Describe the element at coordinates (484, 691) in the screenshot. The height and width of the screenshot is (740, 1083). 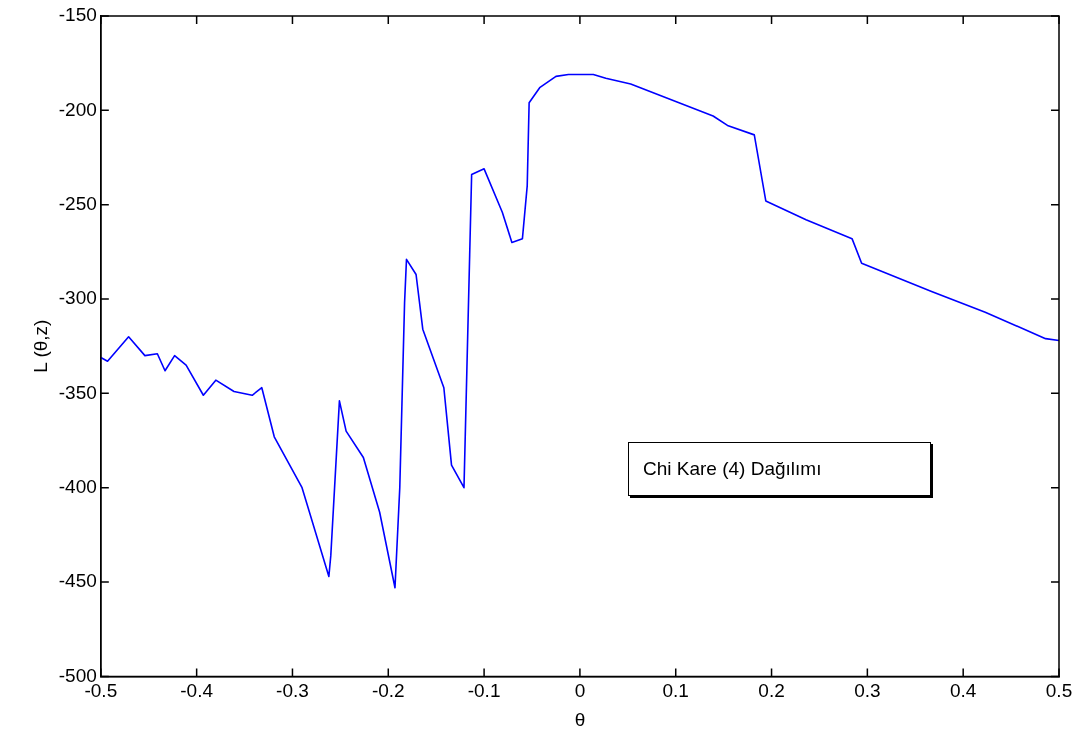
I see `x-tick-label: -0.1` at that location.